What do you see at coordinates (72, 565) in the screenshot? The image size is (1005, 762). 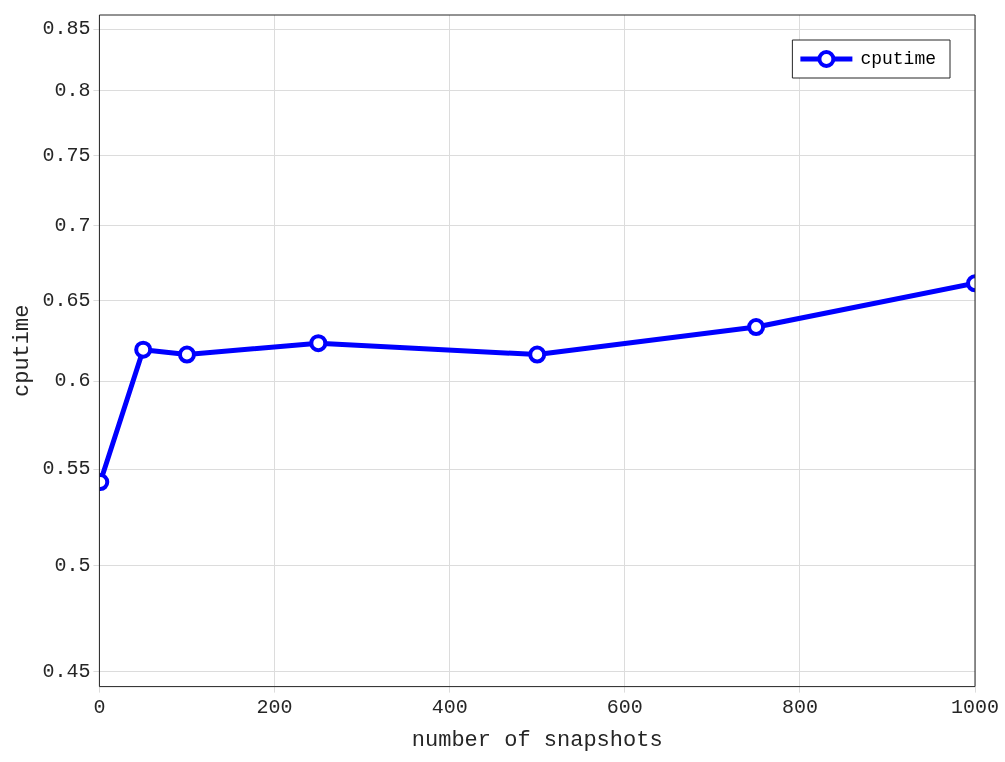 I see `y-tick-label: 0.5` at bounding box center [72, 565].